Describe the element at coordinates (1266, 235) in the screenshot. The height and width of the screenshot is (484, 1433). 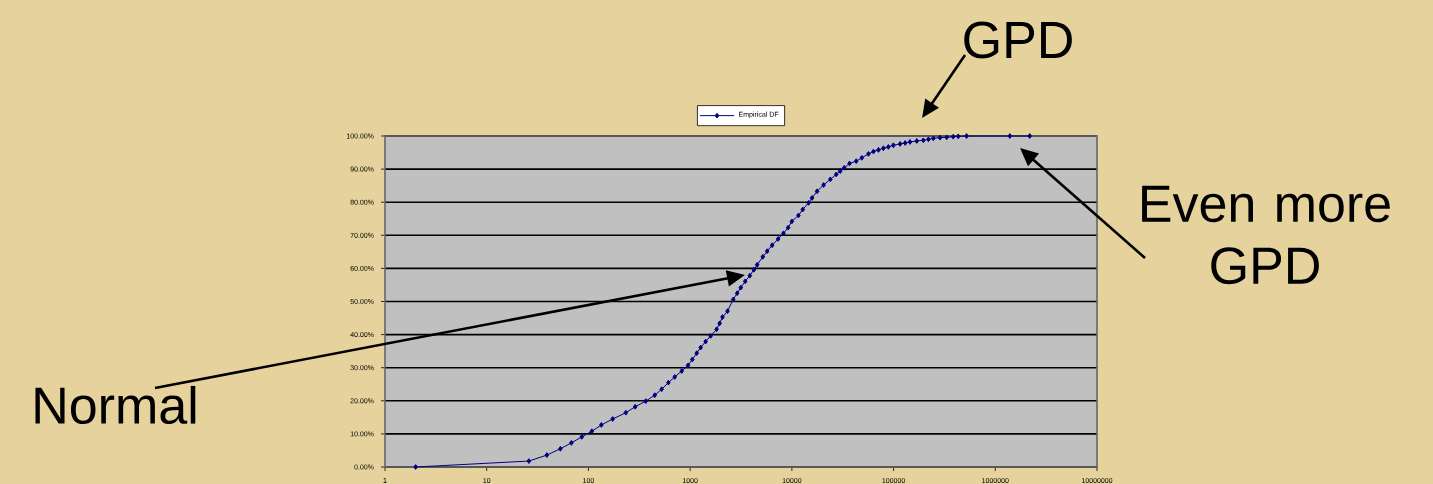
I see `text: Even more GPD` at that location.